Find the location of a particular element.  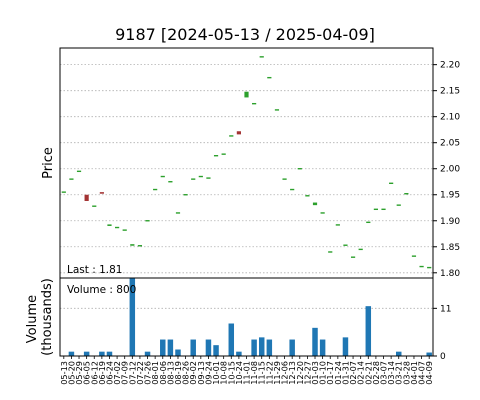

date-tick-label: 03-28 is located at coordinates (406, 373).